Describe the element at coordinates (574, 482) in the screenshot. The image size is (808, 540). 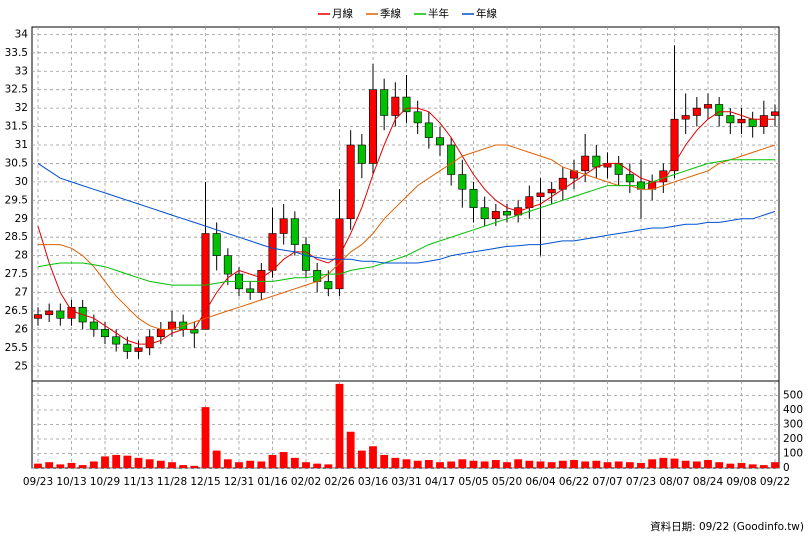
I see `x-tick-label: 06/22` at that location.